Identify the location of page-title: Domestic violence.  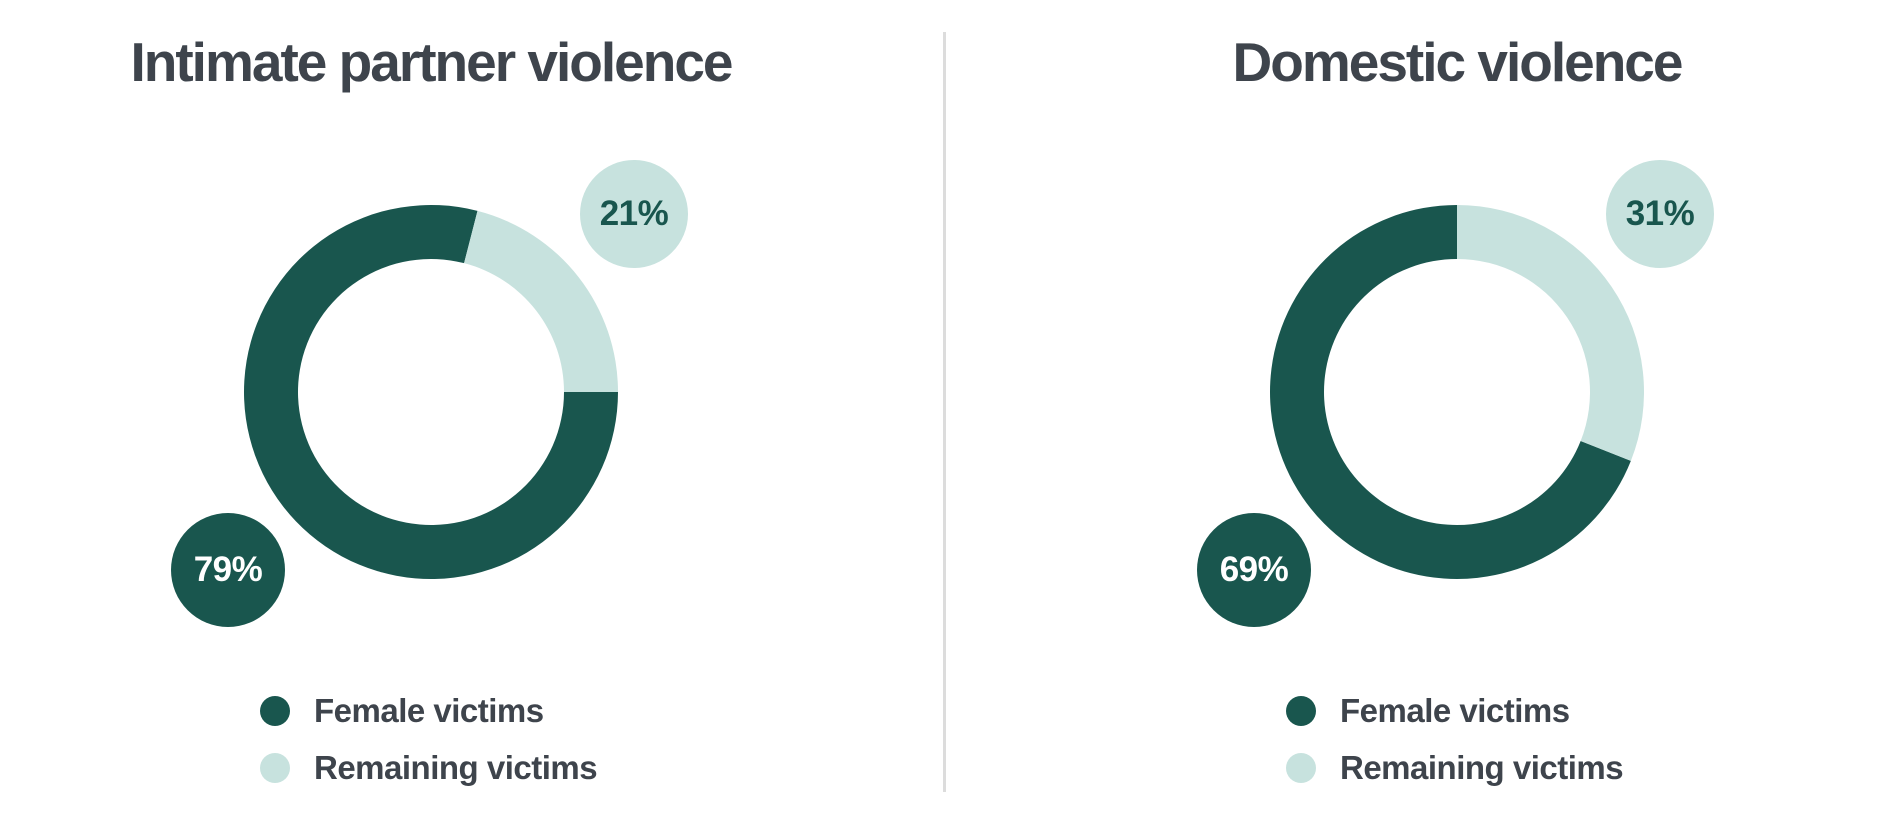
(1458, 62).